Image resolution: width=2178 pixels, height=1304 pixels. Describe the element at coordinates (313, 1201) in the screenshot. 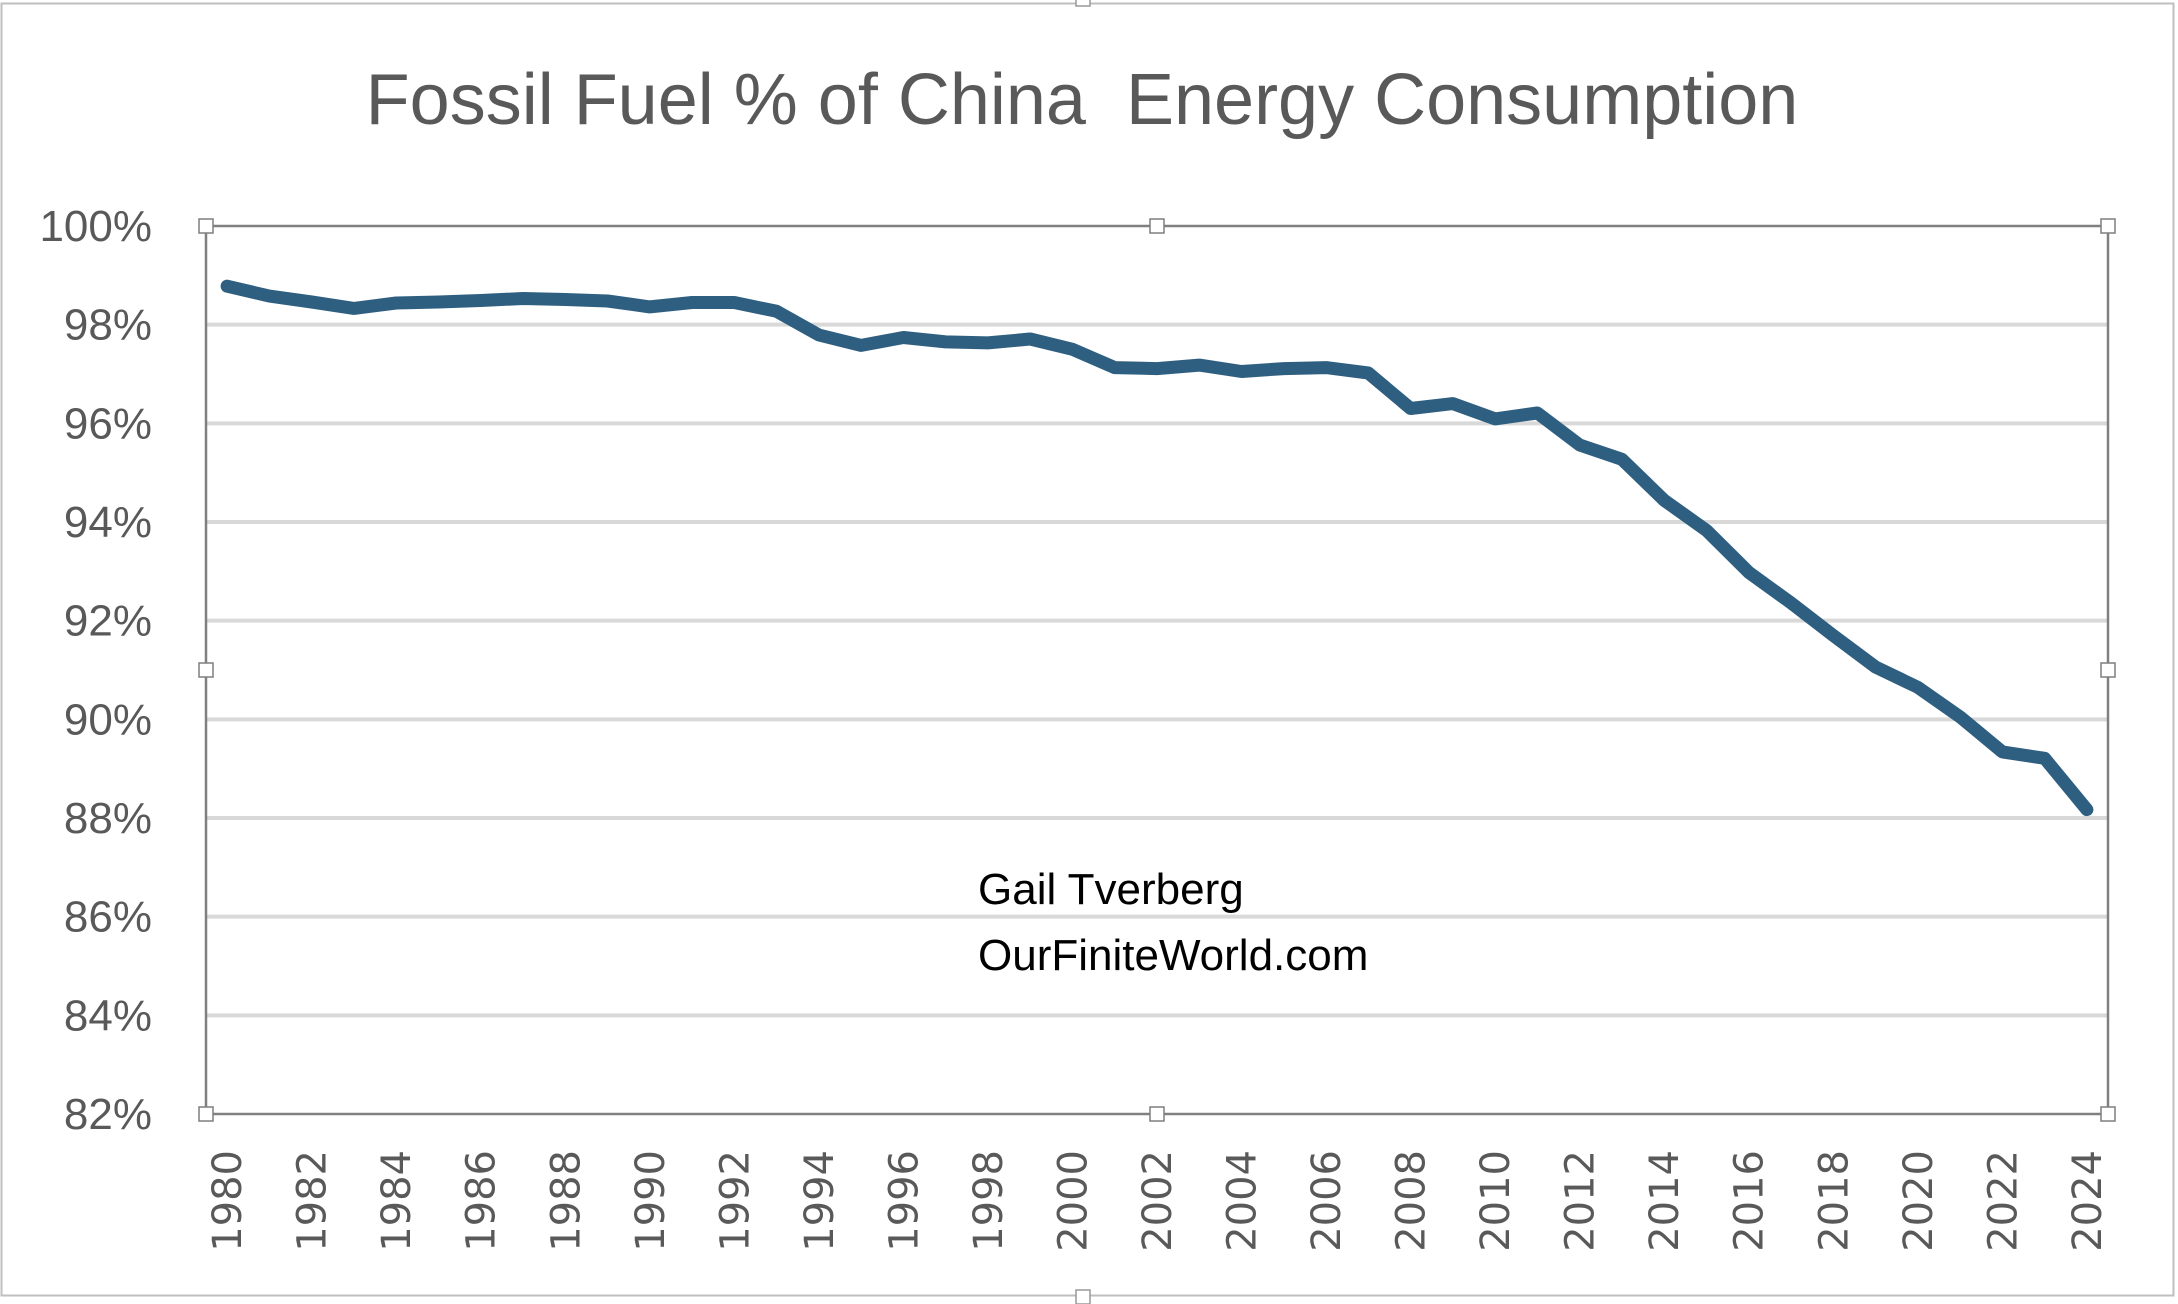

I see `x-tick-label: 1982` at that location.